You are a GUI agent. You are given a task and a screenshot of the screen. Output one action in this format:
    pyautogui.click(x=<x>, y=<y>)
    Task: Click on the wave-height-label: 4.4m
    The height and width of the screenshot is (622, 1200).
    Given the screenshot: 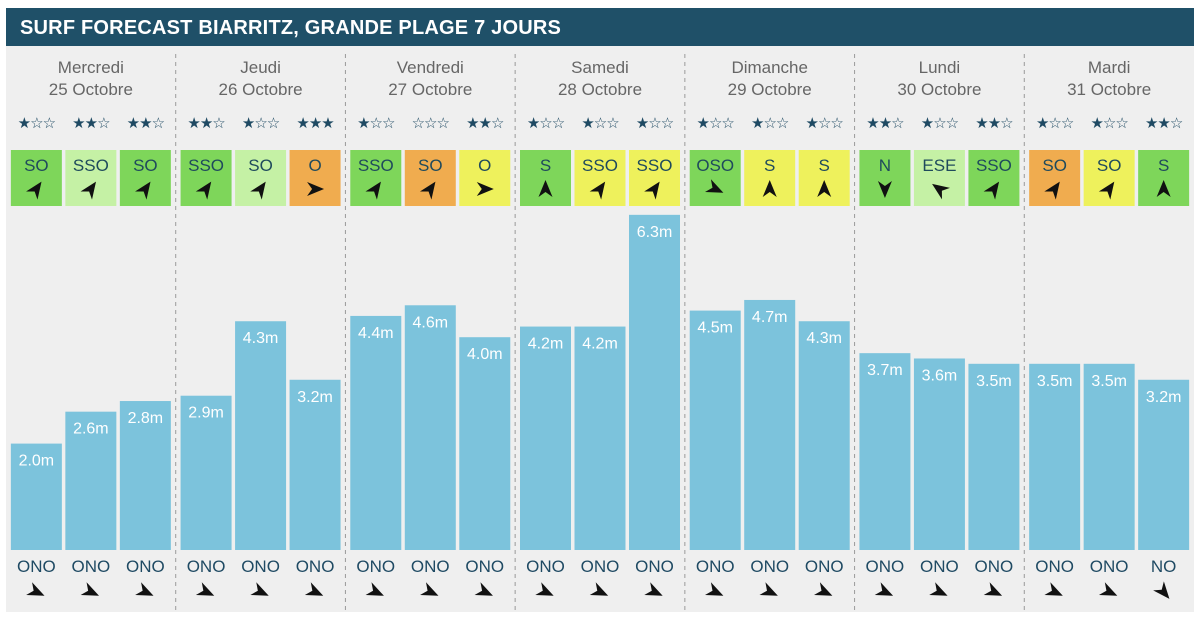 What is the action you would take?
    pyautogui.click(x=376, y=333)
    